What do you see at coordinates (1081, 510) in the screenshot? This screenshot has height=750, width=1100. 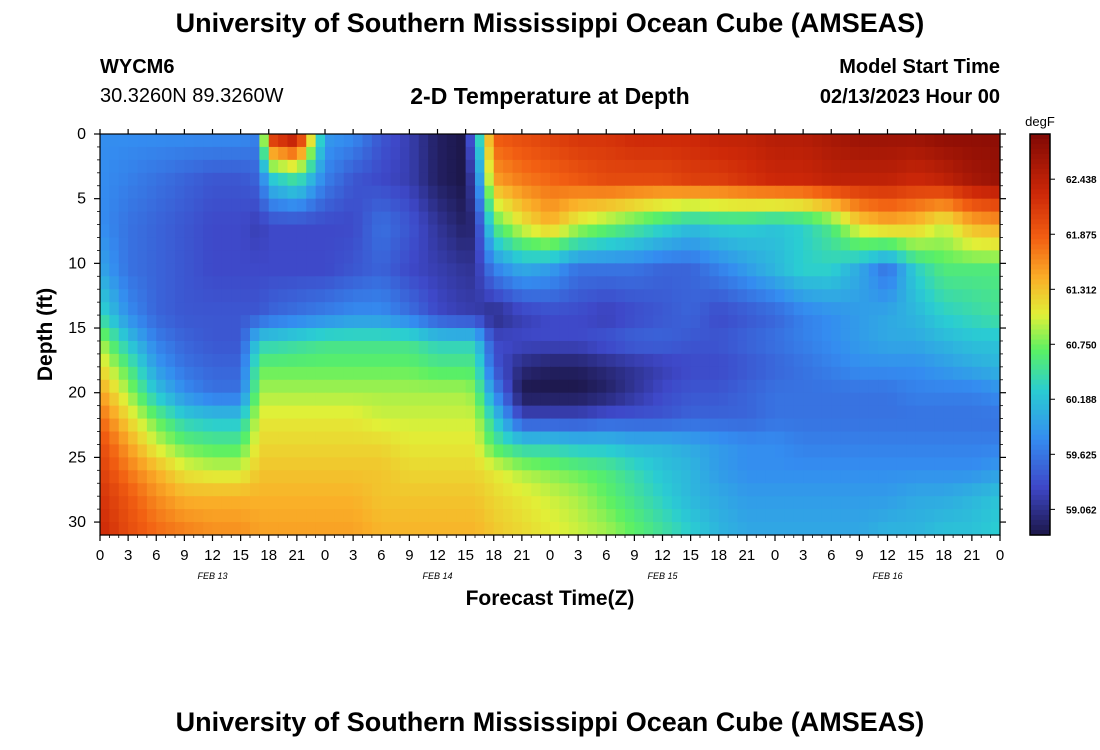 I see `colorbar-tick-label: 59.062` at bounding box center [1081, 510].